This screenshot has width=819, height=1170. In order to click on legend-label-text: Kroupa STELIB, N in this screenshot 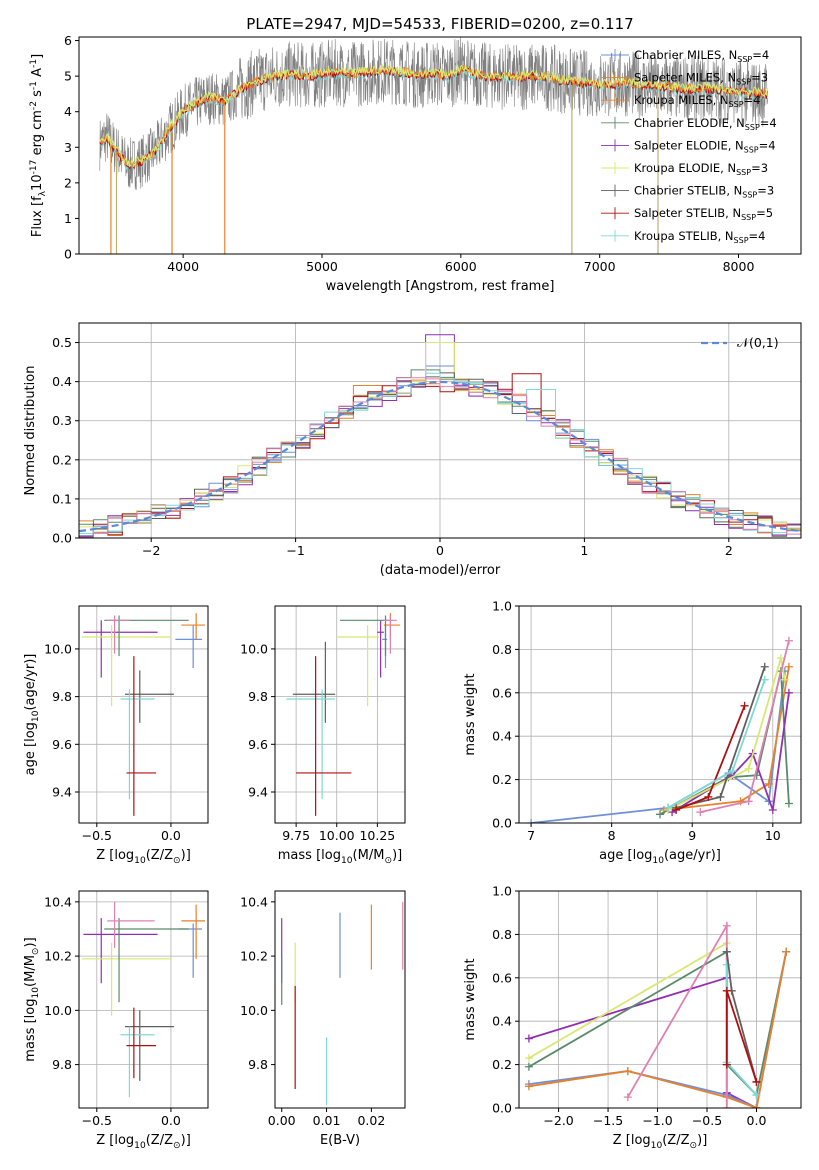, I will do `click(684, 236)`.